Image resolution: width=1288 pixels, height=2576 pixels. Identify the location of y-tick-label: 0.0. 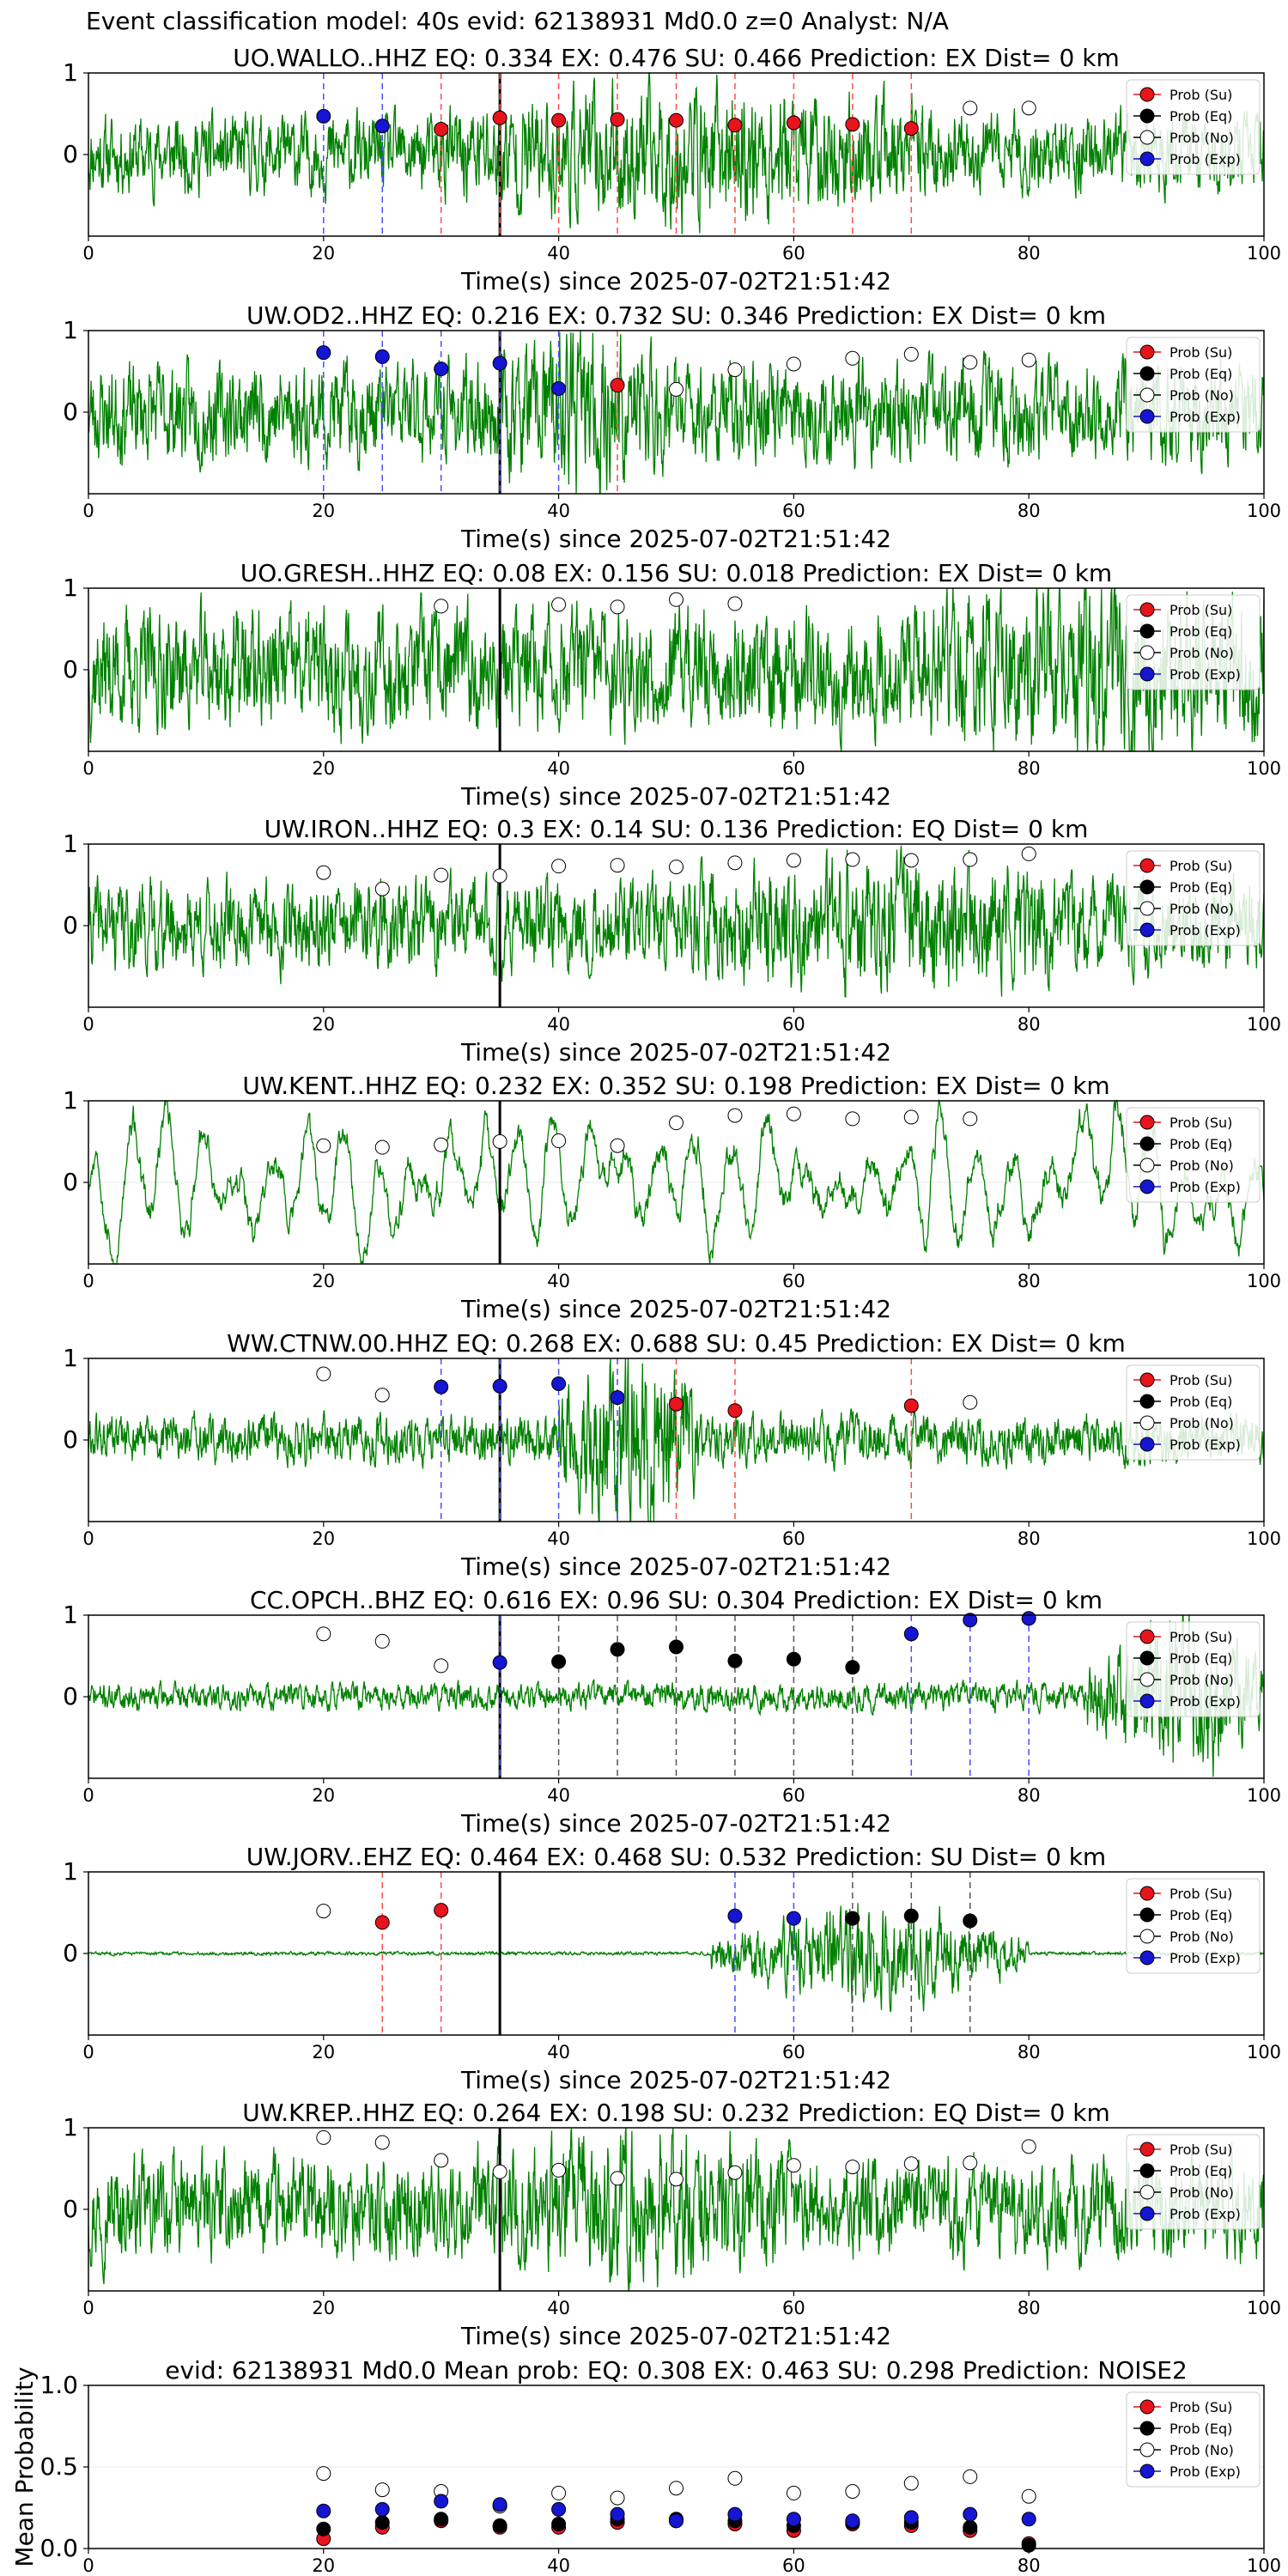
(59, 2548).